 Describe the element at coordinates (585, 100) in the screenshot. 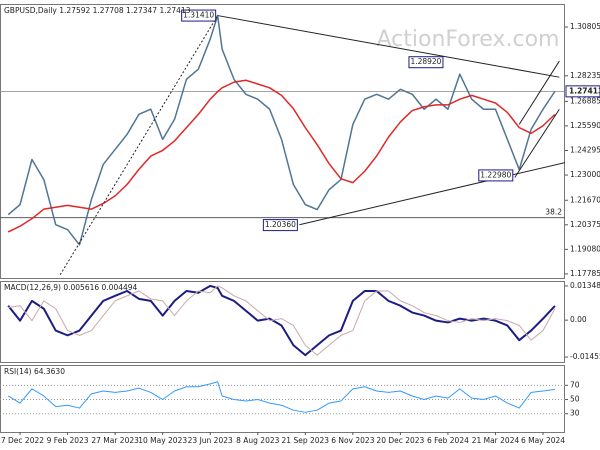

I see `y-tick-label: 1.26885` at that location.